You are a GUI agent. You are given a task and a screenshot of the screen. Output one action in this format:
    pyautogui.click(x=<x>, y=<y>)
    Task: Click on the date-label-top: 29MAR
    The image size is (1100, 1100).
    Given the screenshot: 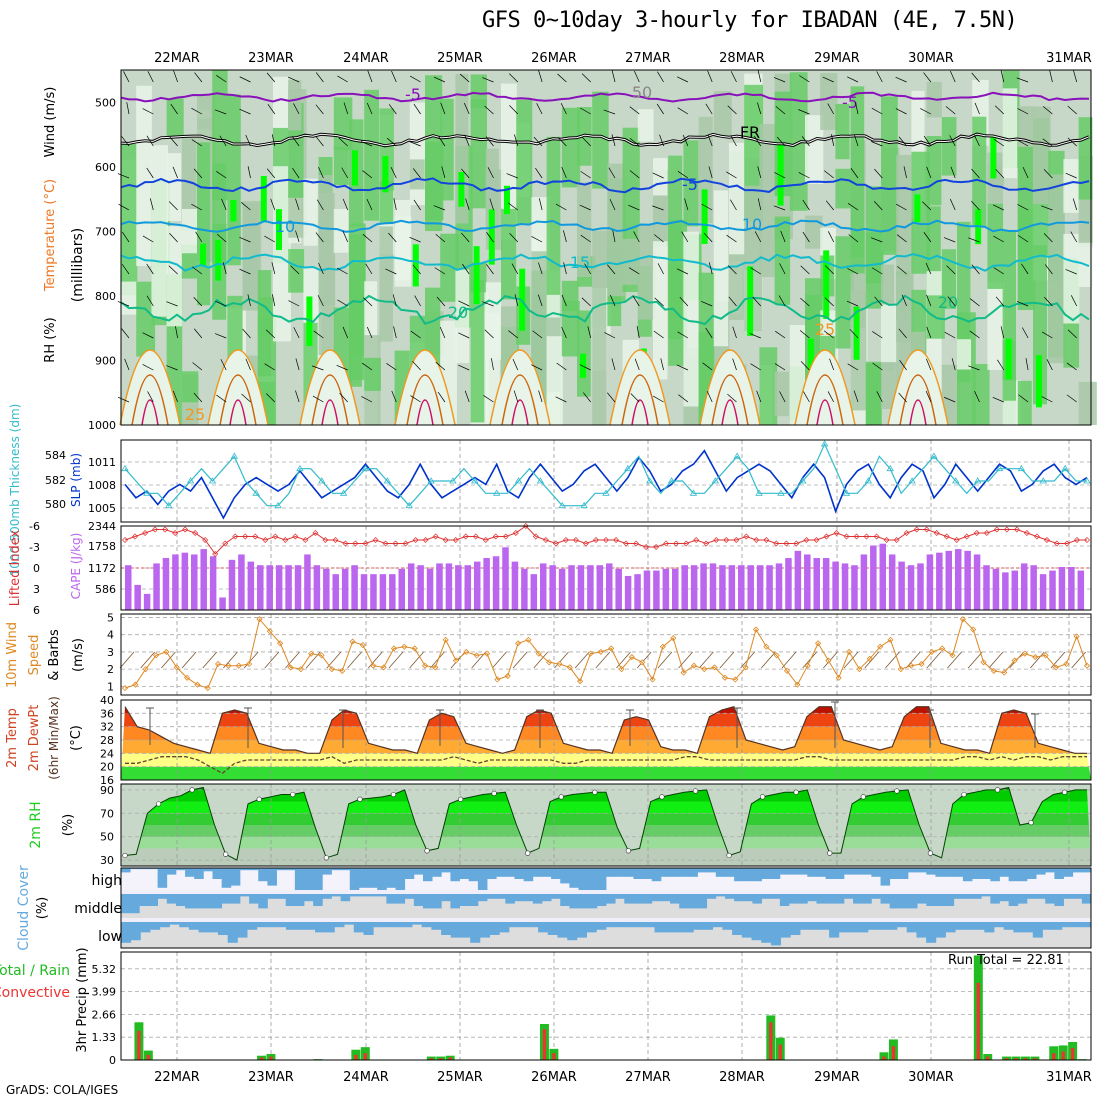 What is the action you would take?
    pyautogui.click(x=837, y=58)
    